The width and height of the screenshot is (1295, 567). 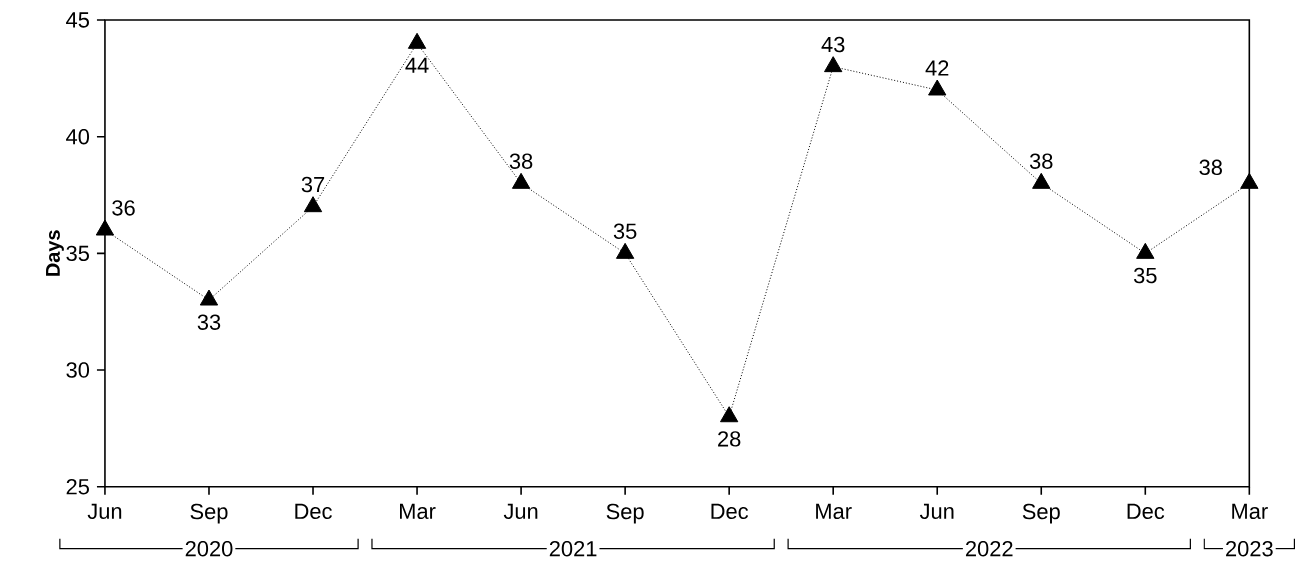 I want to click on y-axis-title: Days, so click(x=55, y=253).